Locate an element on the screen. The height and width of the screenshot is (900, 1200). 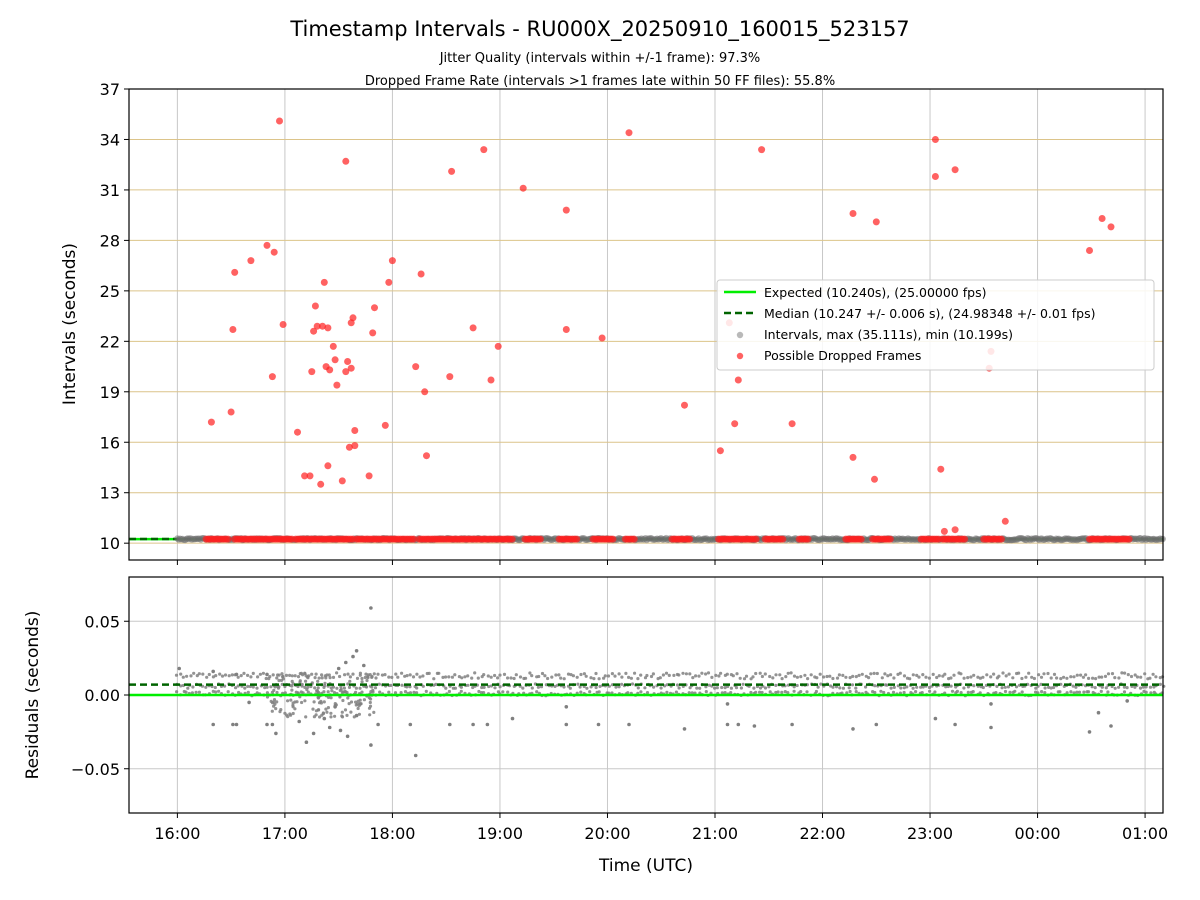
top-y-tick-label: 37 is located at coordinates (110, 89).